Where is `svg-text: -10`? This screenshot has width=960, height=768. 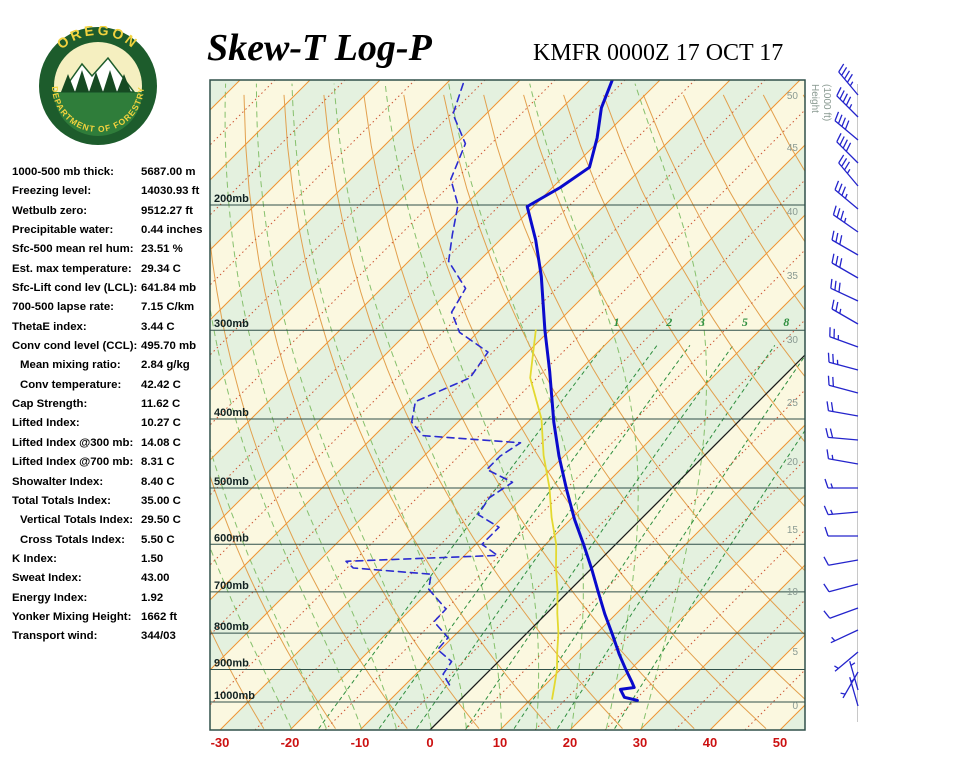
svg-text: -10 is located at coordinates (360, 742).